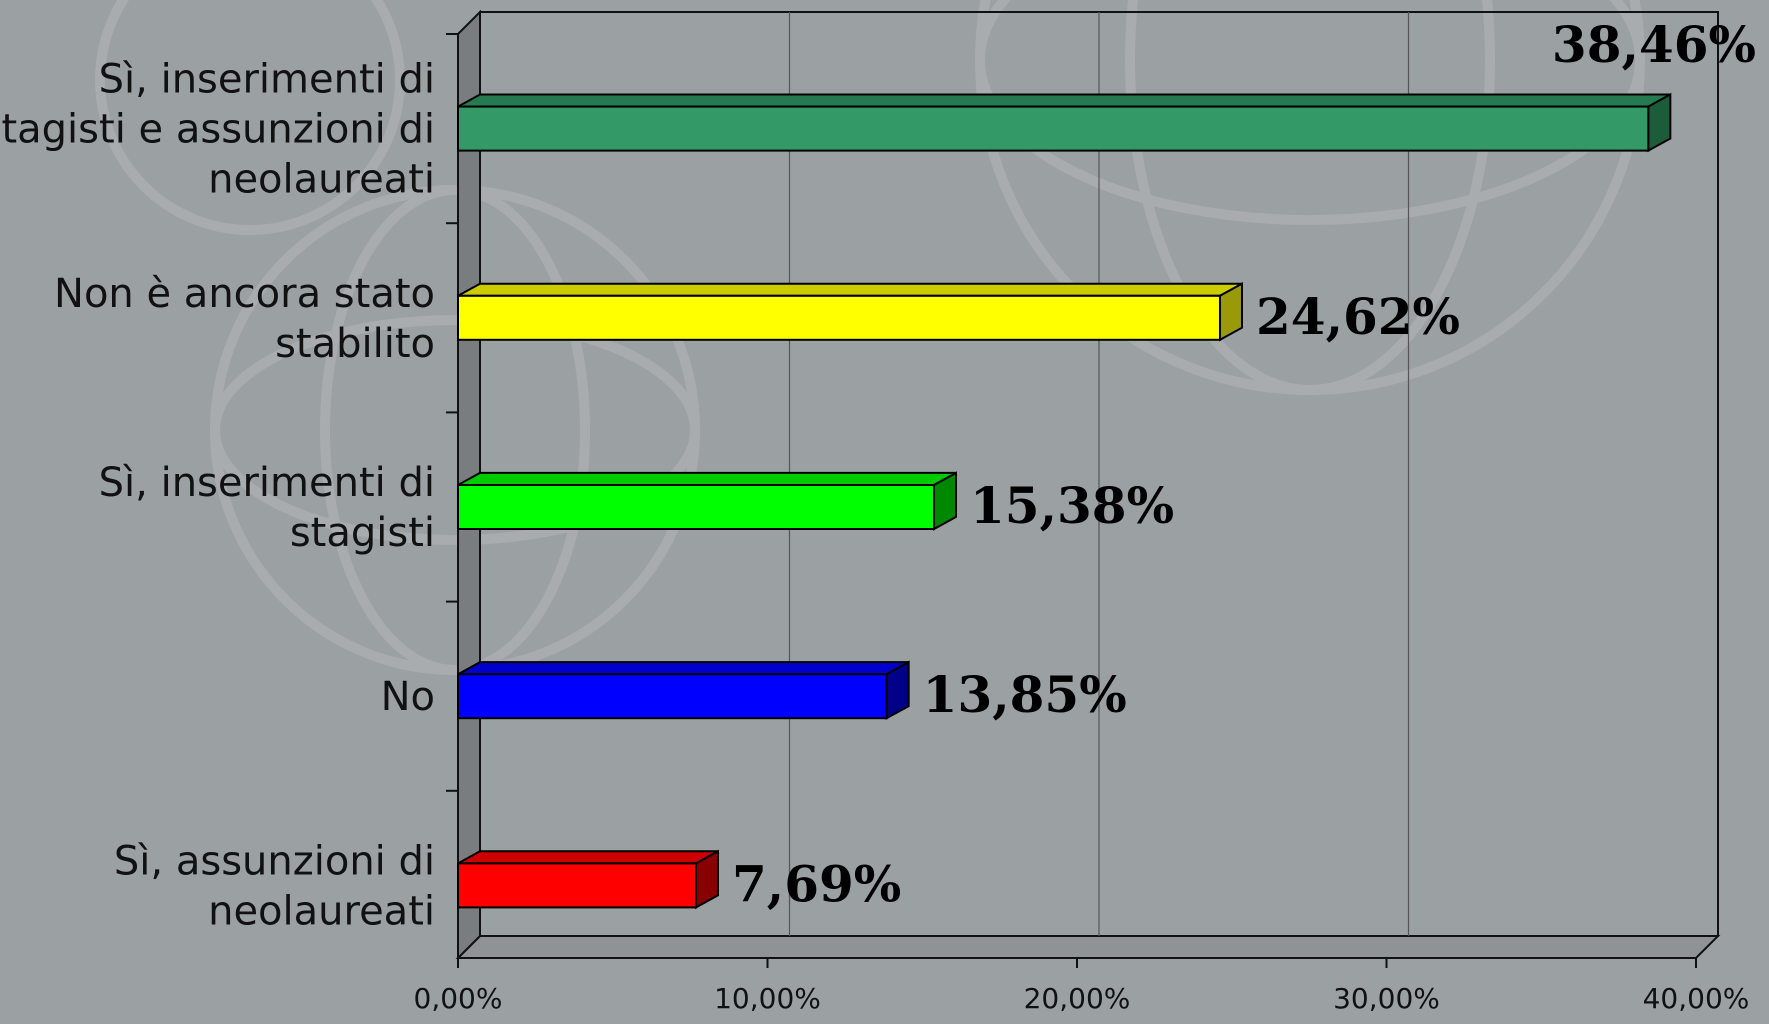  I want to click on x-tick-label: 20,00%, so click(1077, 998).